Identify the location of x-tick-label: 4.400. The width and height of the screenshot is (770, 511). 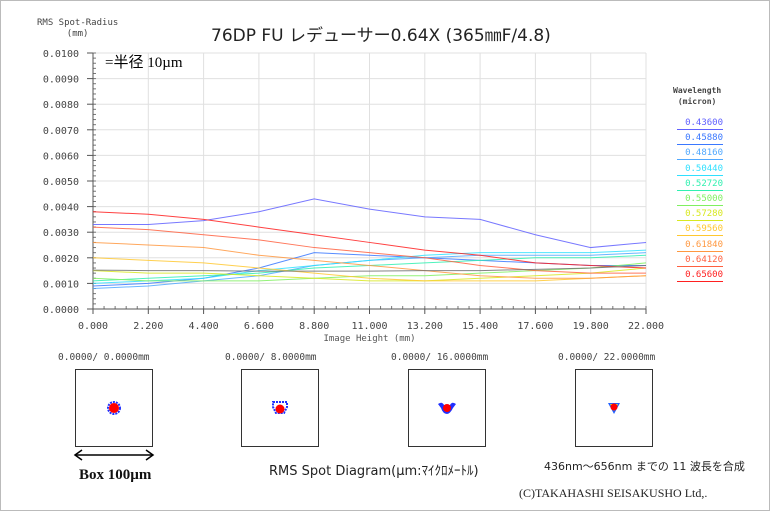
(204, 326).